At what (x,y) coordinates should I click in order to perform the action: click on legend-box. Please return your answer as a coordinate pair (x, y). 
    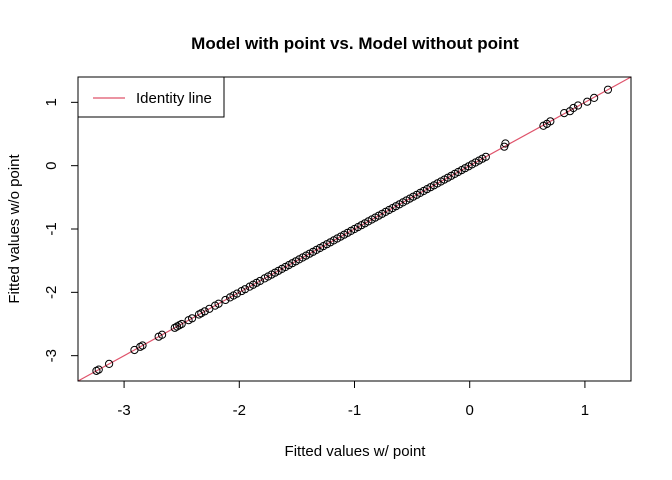
    Looking at the image, I should click on (151, 97).